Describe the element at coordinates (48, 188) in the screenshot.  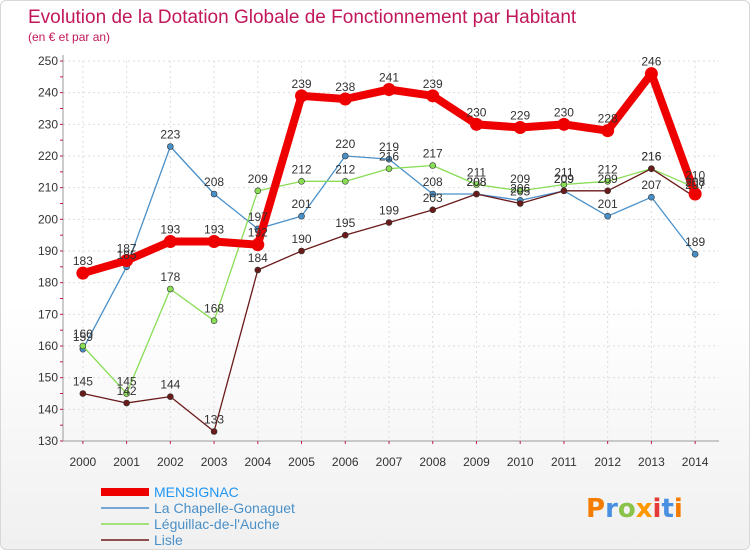
I see `y-tick-label: 210` at that location.